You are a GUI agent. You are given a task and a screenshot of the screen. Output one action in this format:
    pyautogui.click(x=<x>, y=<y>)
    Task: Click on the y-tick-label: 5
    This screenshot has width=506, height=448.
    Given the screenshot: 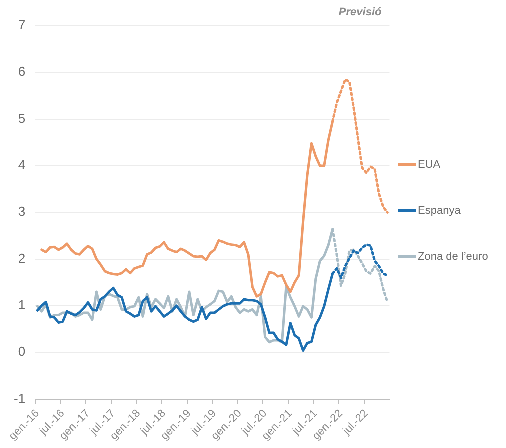 What is the action you would take?
    pyautogui.click(x=22, y=118)
    